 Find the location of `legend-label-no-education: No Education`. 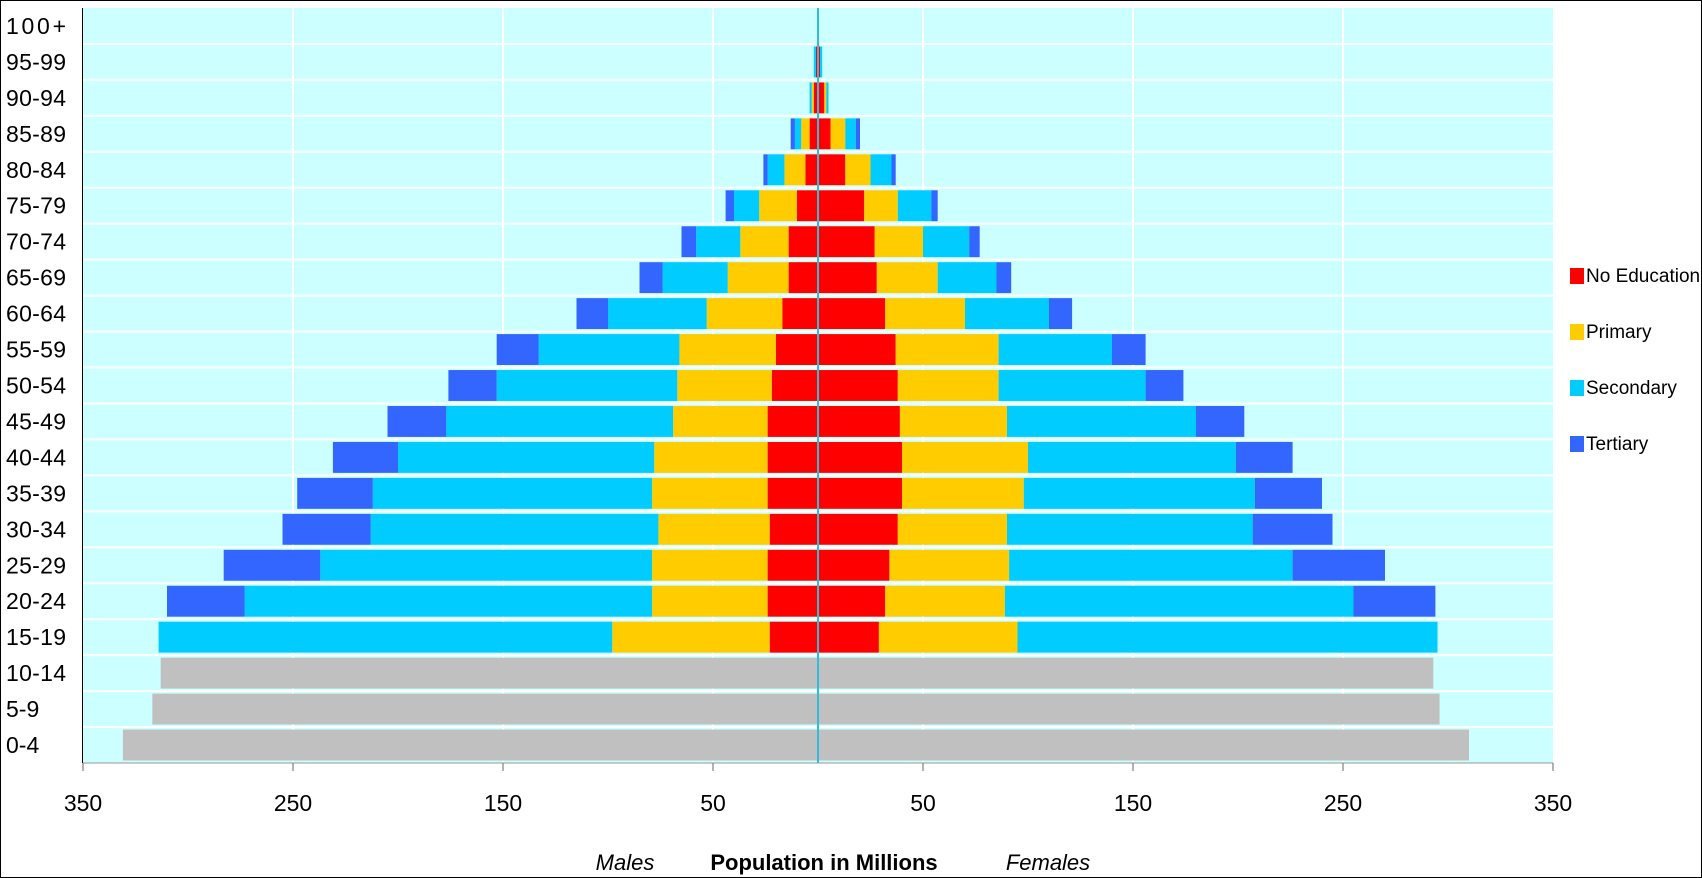

legend-label-no-education: No Education is located at coordinates (1643, 276).